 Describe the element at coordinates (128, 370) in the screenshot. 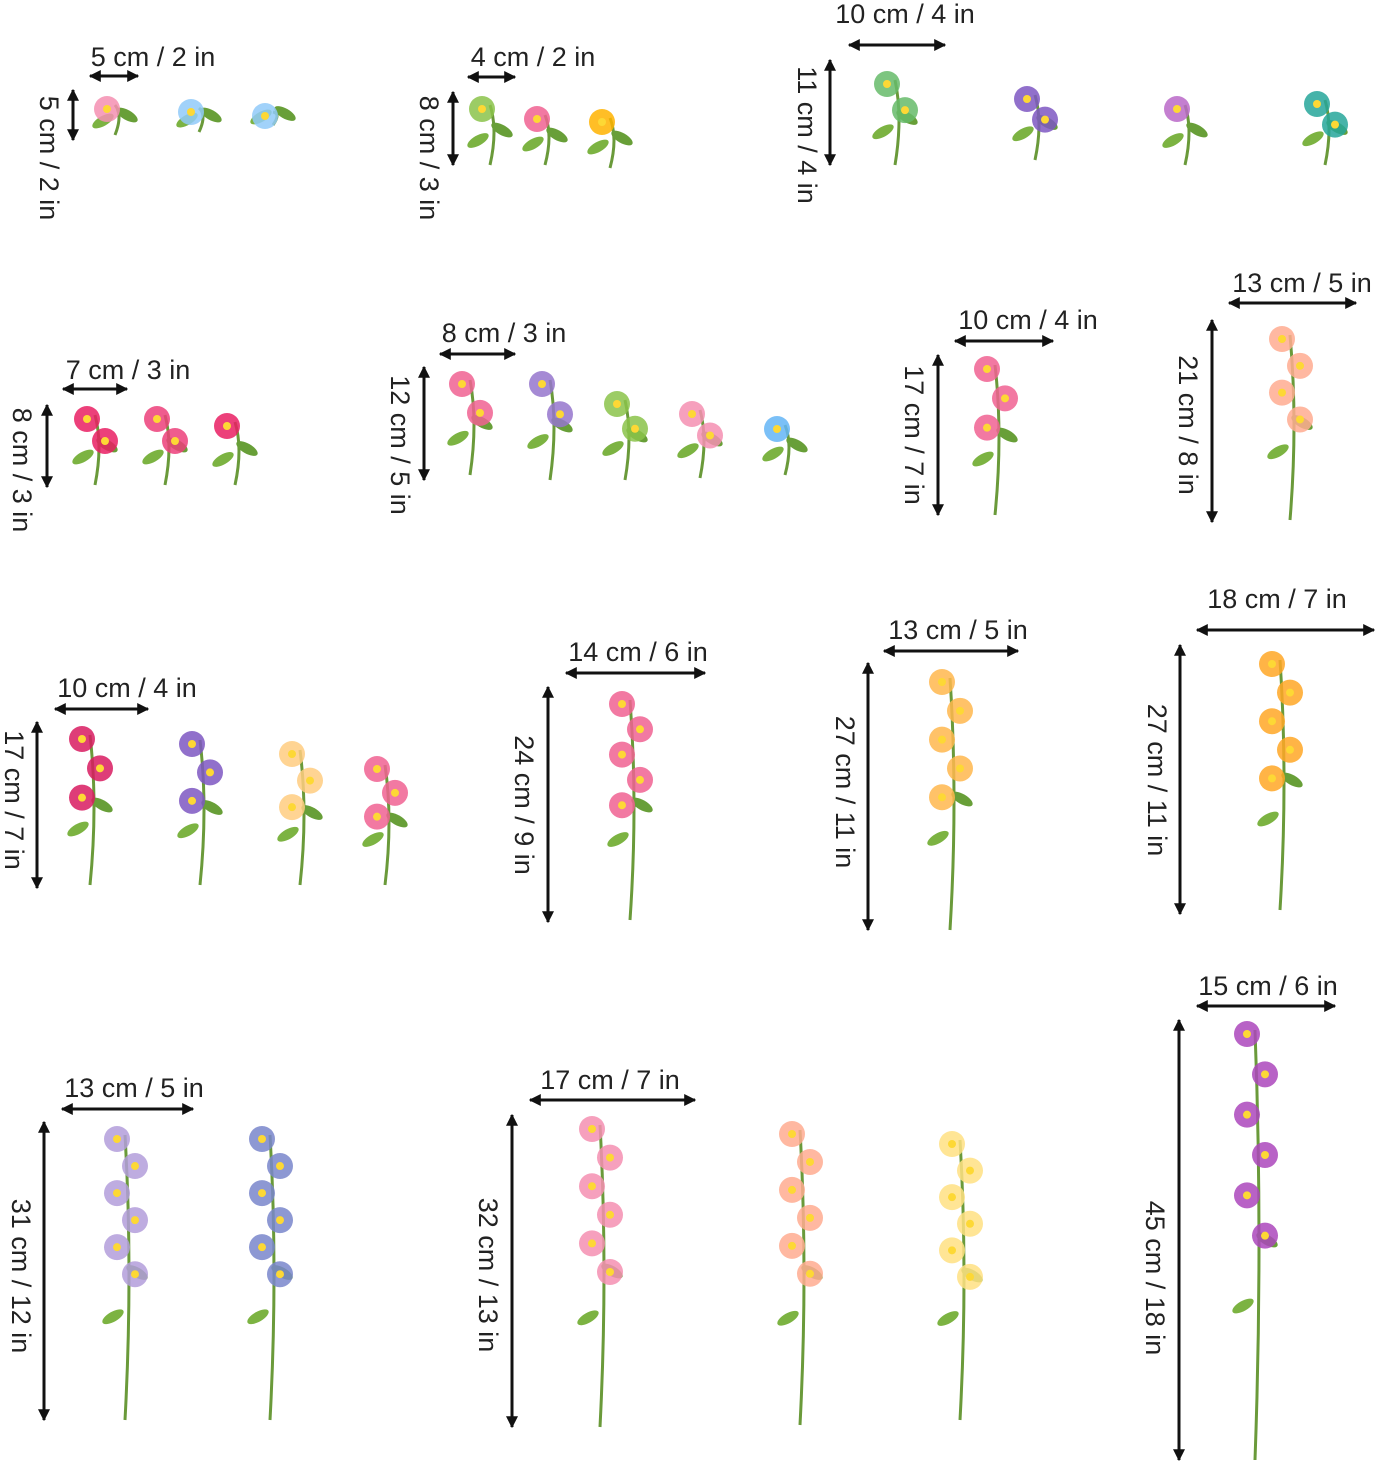

I see `width-label: 7 cm / 3 in` at that location.